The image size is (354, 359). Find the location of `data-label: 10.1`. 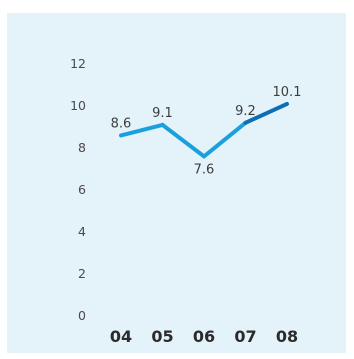

data-label: 10.1 is located at coordinates (287, 92).